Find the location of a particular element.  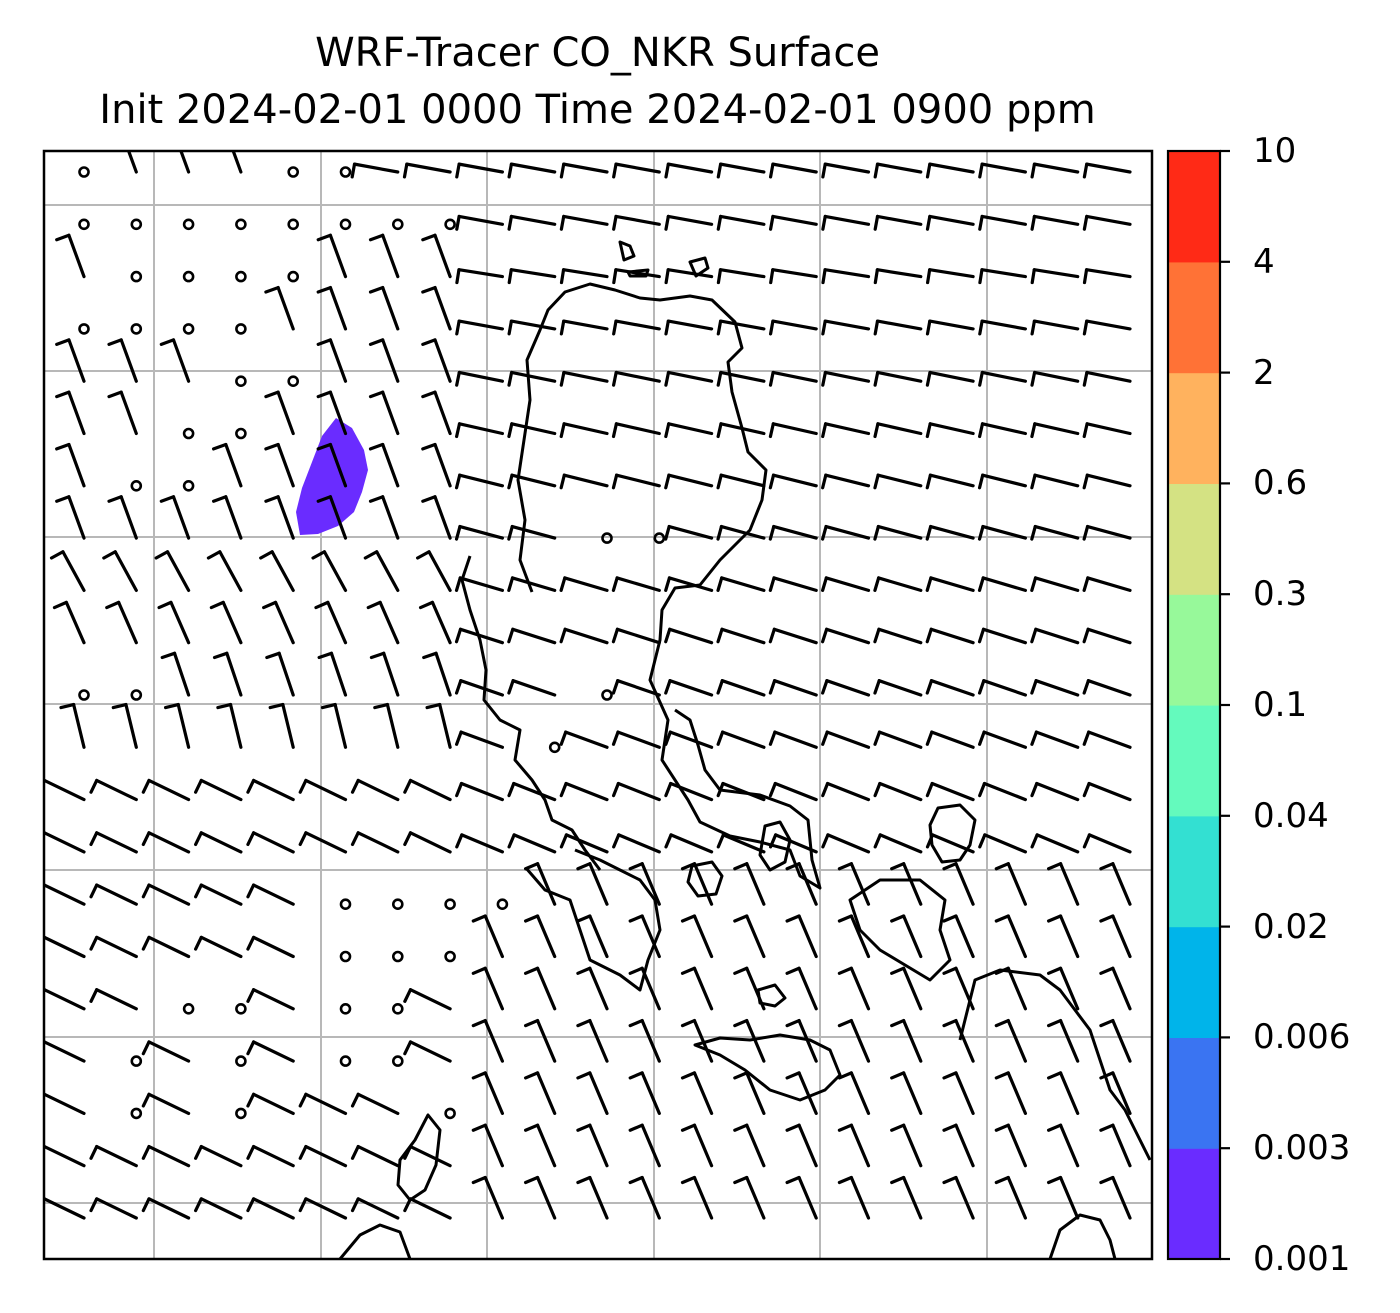

coastline-northern-landmass is located at coordinates (669, 586).